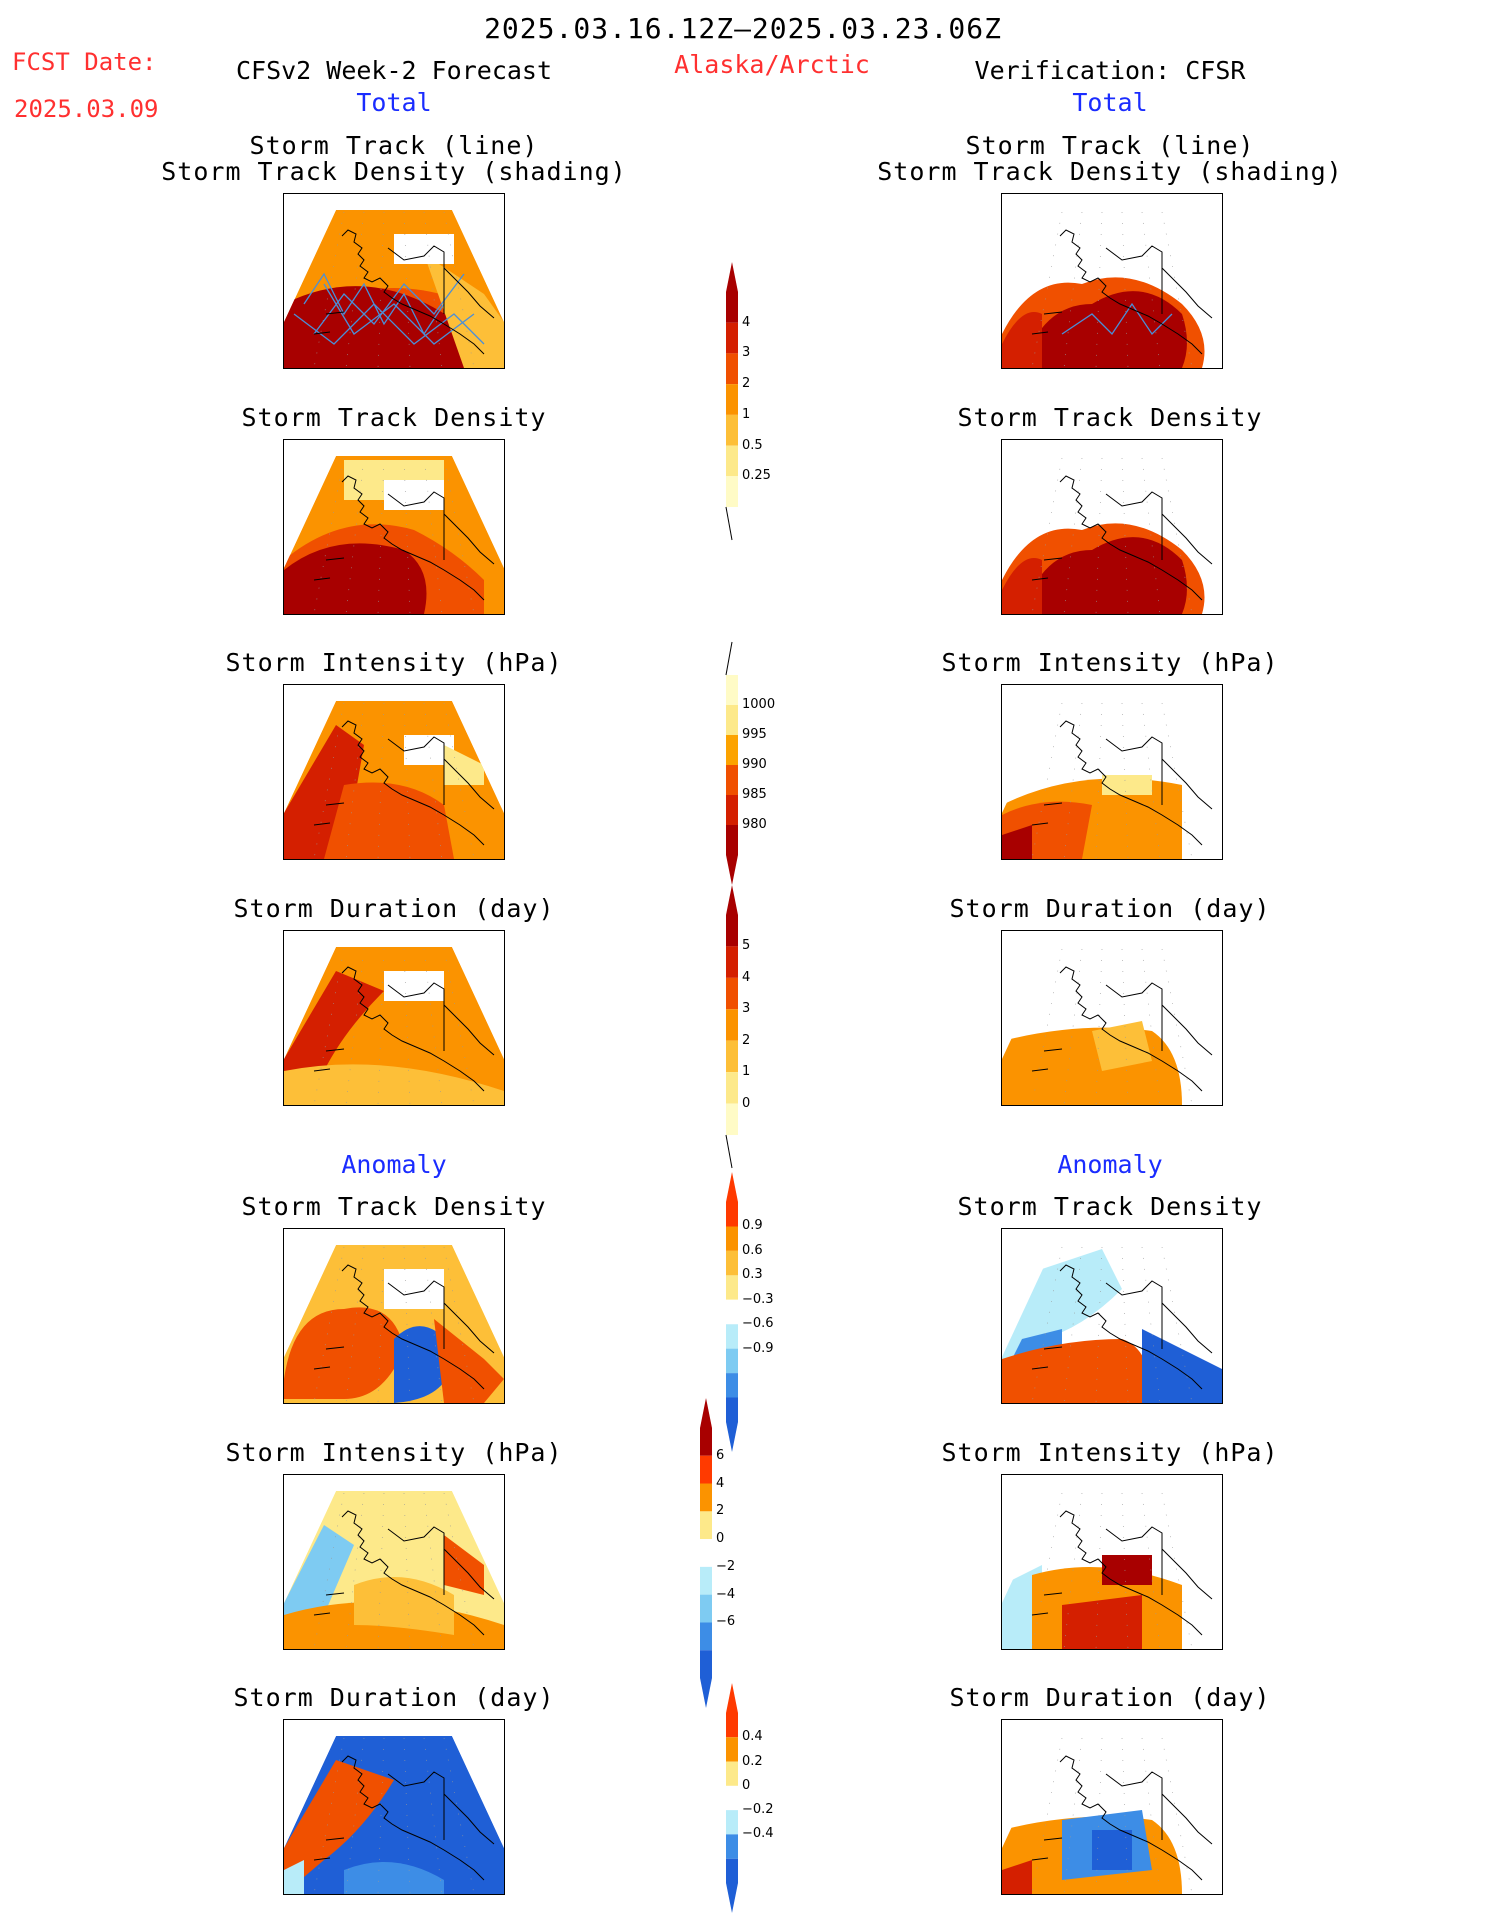  I want to click on fcst-date-value: 2025.03.09, so click(86, 109).